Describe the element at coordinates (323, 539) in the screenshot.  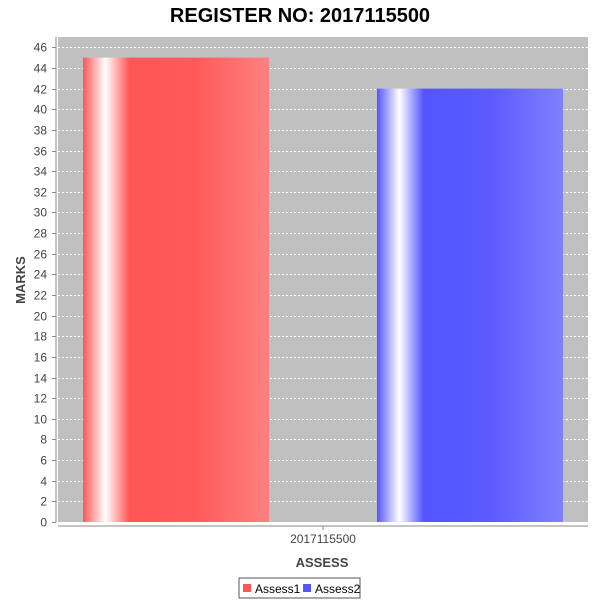
I see `x-tick-label-2017115500: 2017115500` at that location.